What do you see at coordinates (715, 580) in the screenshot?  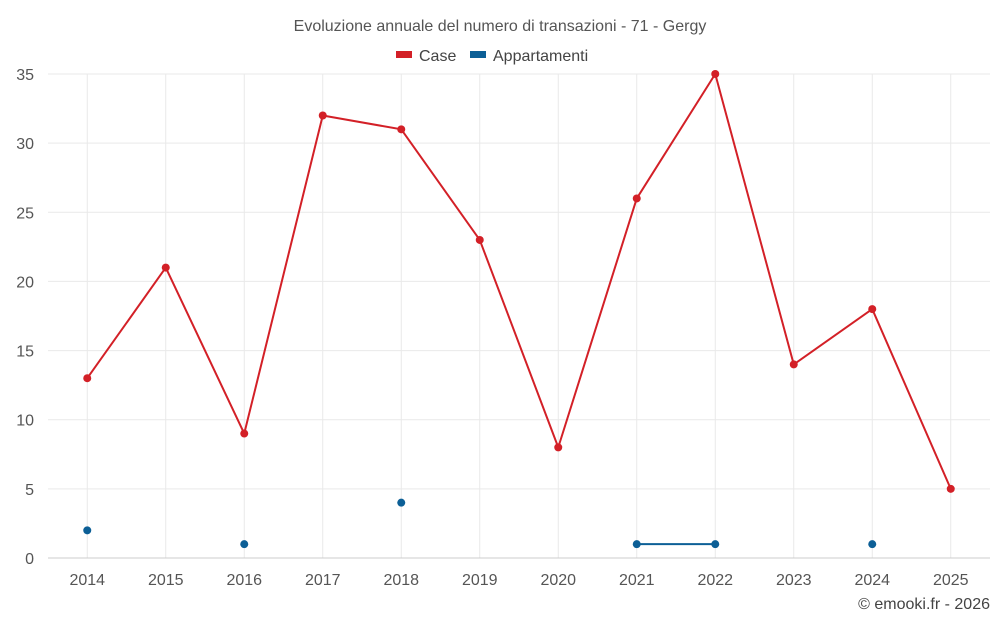 I see `x-tick-label: 2022` at bounding box center [715, 580].